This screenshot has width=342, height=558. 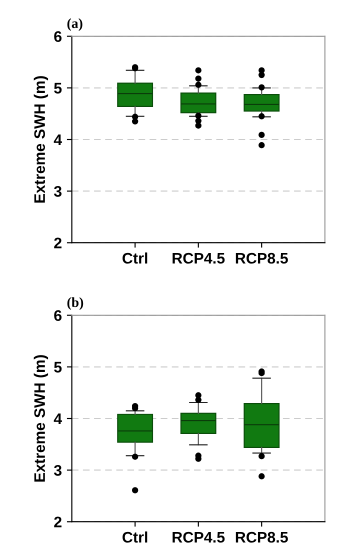 What do you see at coordinates (74, 24) in the screenshot?
I see `chart-title: (a)` at bounding box center [74, 24].